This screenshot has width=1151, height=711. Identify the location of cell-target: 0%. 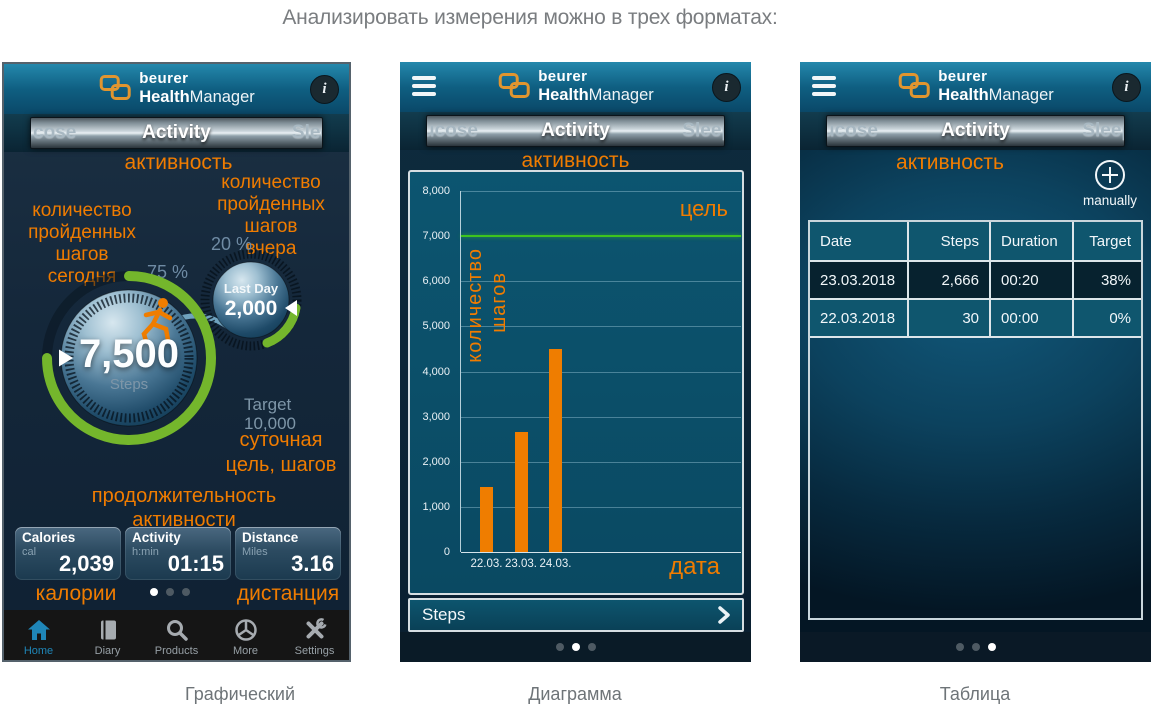
(1107, 319).